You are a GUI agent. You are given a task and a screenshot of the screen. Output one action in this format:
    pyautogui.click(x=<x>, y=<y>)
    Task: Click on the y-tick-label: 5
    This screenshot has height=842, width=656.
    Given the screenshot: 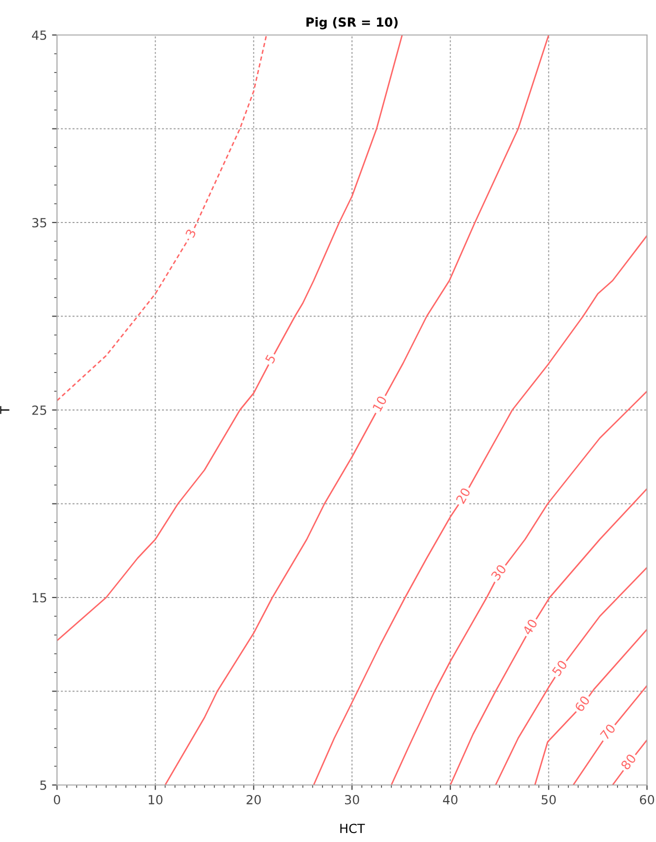 What is the action you would take?
    pyautogui.click(x=43, y=785)
    